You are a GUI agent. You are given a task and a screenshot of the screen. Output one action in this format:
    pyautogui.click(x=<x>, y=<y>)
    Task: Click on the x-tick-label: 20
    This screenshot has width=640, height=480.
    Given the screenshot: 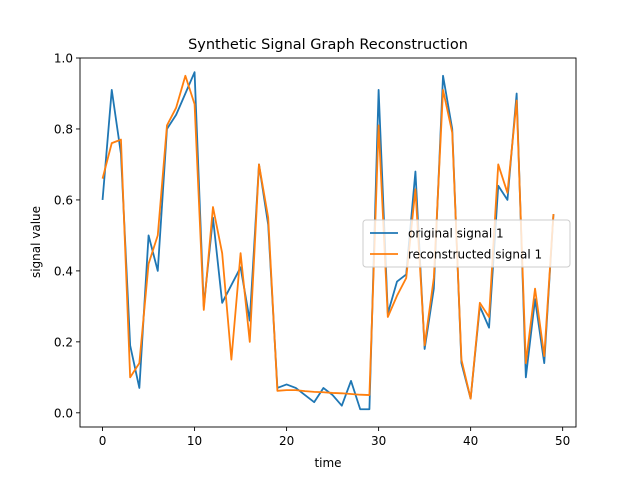 What is the action you would take?
    pyautogui.click(x=286, y=441)
    